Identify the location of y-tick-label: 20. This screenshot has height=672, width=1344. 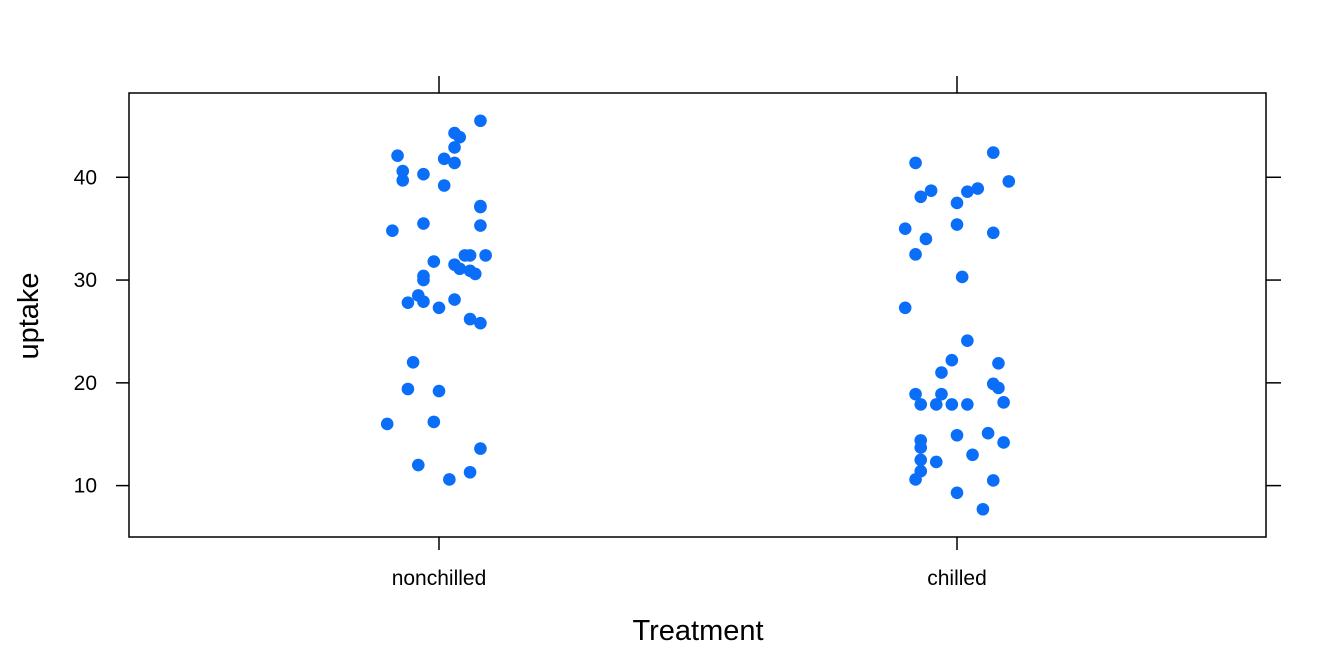
(85, 383).